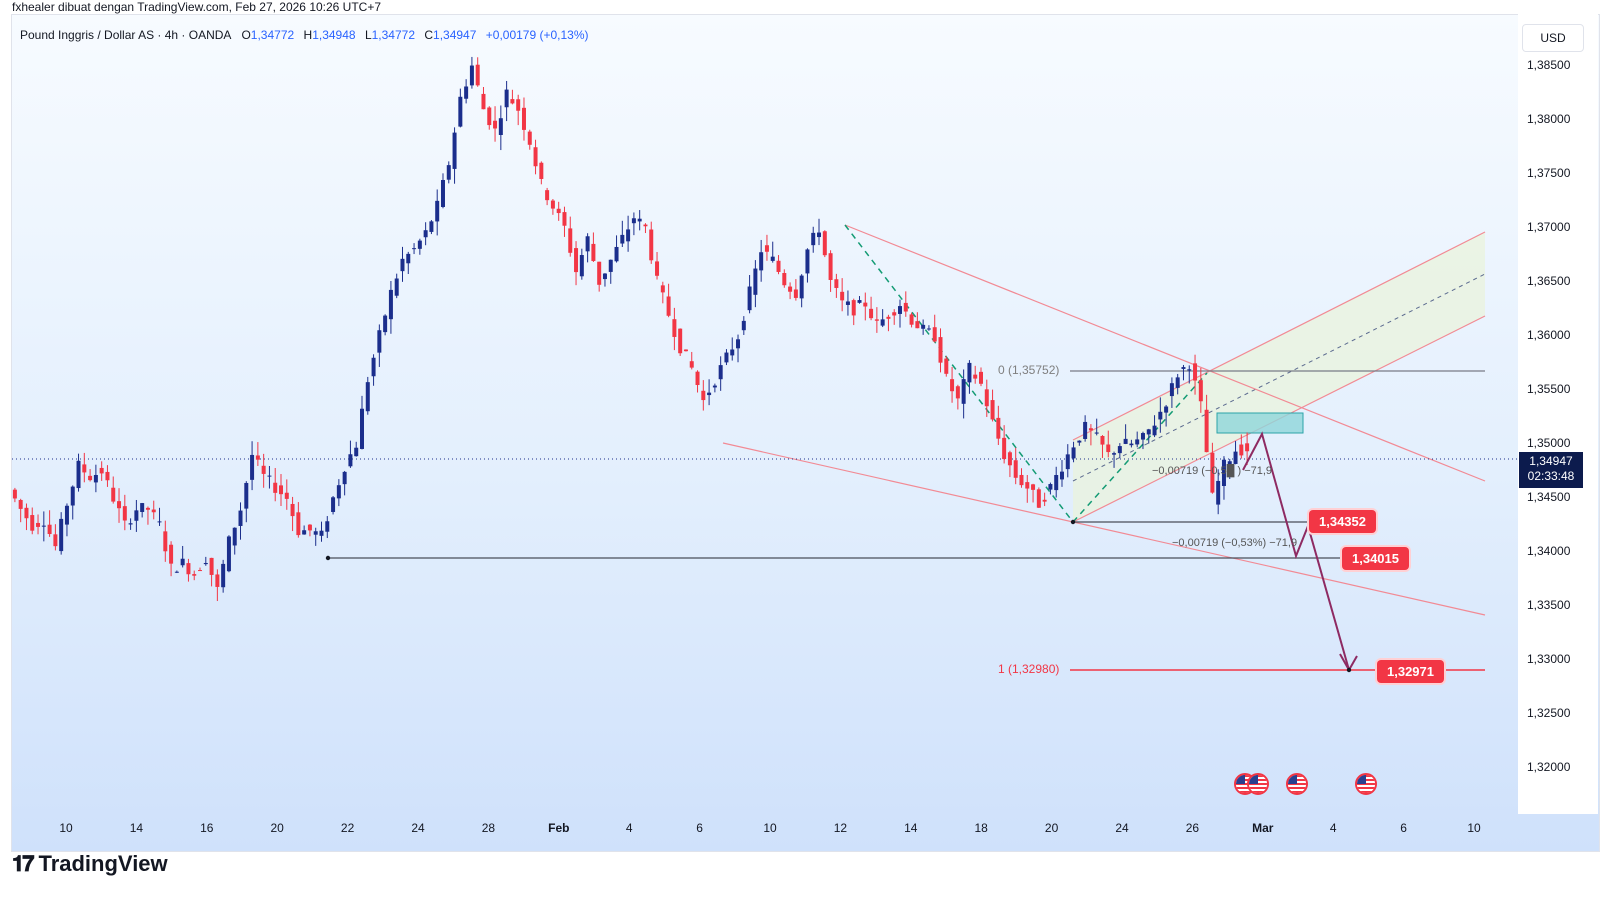 This screenshot has height=900, width=1600. What do you see at coordinates (1235, 543) in the screenshot?
I see `measure-label-2: −0,00719 (−0,53%) −71,9` at bounding box center [1235, 543].